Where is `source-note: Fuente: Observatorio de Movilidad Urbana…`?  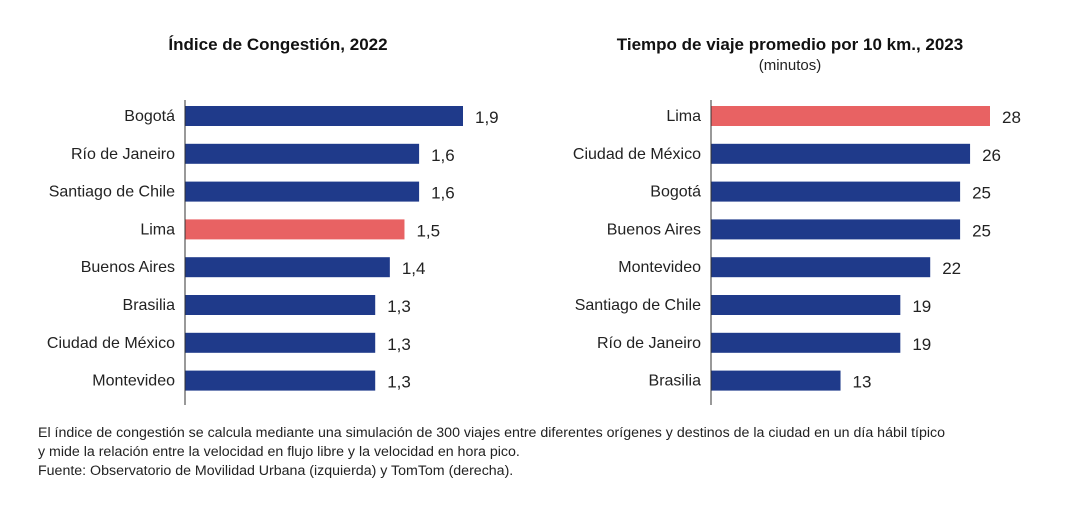
source-note: Fuente: Observatorio de Movilidad Urbana… is located at coordinates (276, 471).